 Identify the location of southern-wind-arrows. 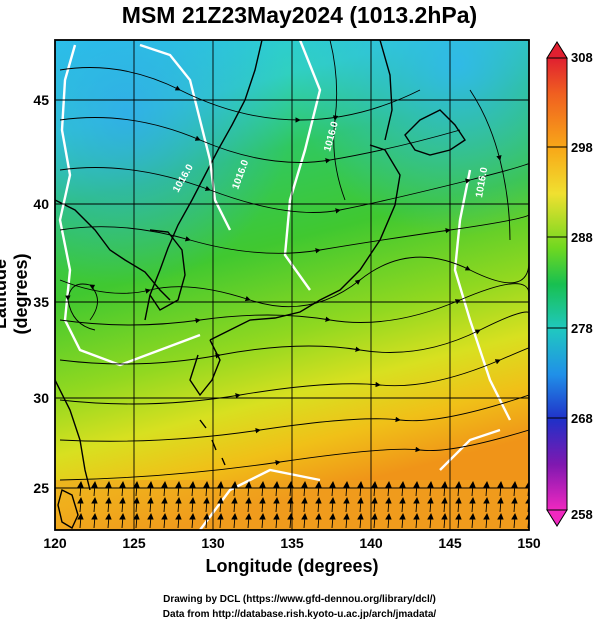
(303, 504).